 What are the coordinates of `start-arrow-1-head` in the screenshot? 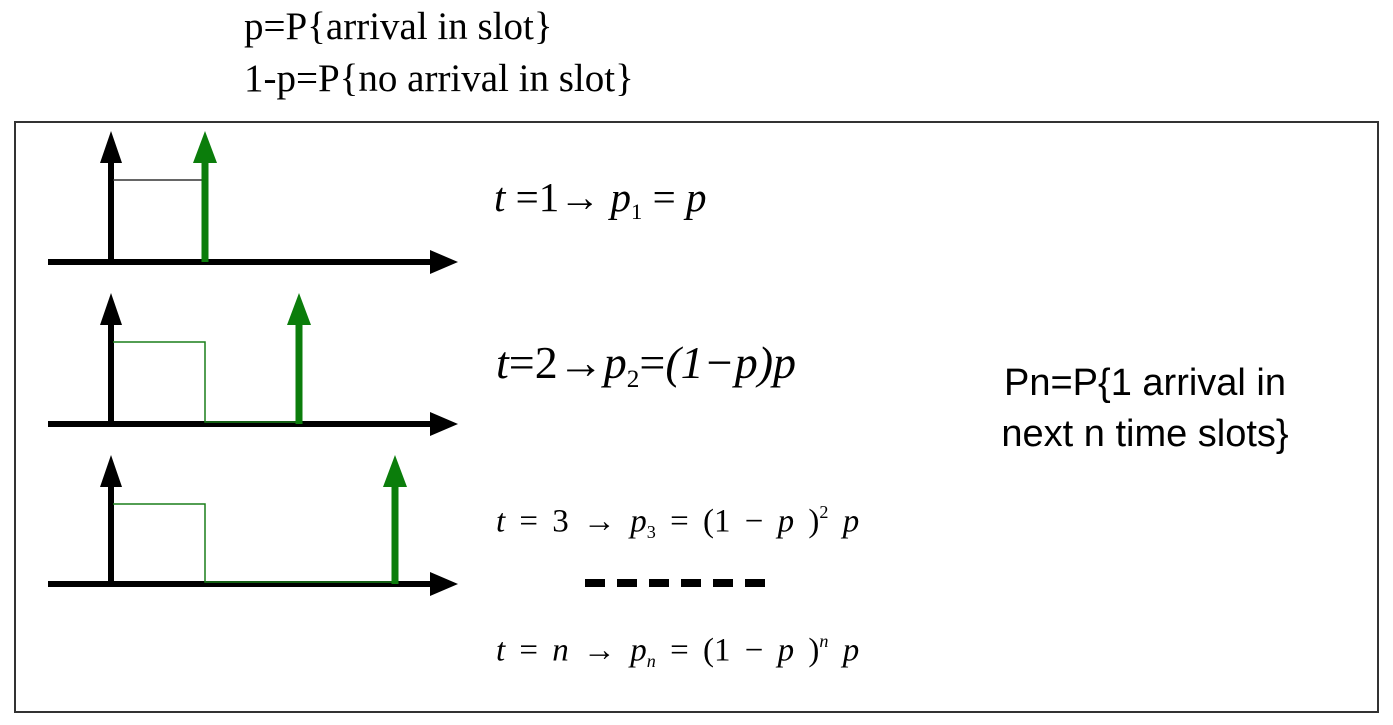 It's located at (111, 147).